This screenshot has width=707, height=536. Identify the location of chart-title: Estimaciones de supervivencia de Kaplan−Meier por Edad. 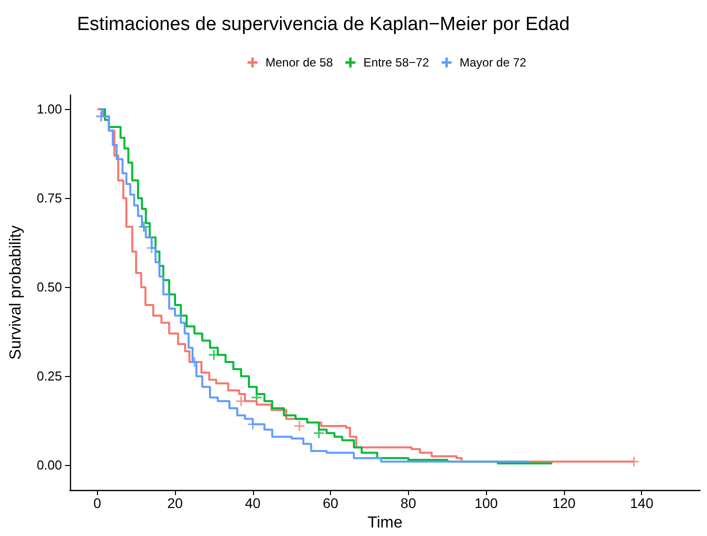
(323, 24).